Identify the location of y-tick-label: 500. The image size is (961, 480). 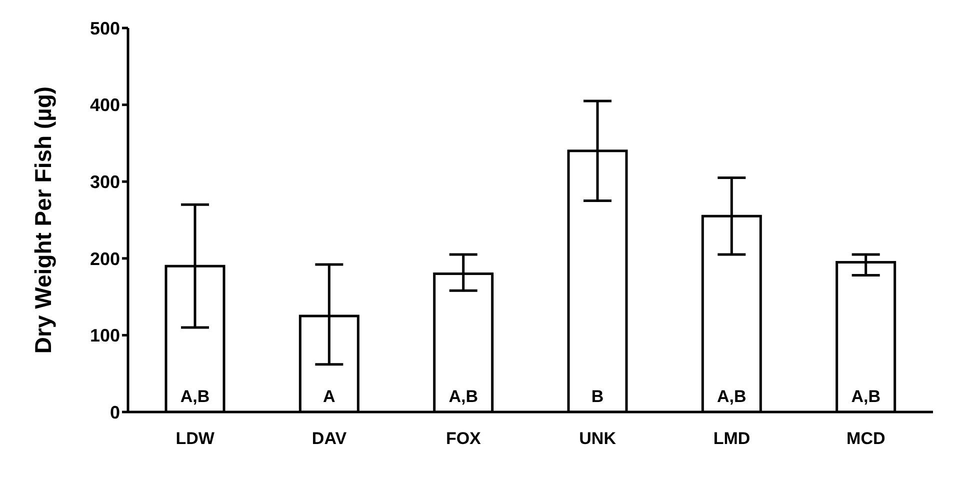
(105, 28).